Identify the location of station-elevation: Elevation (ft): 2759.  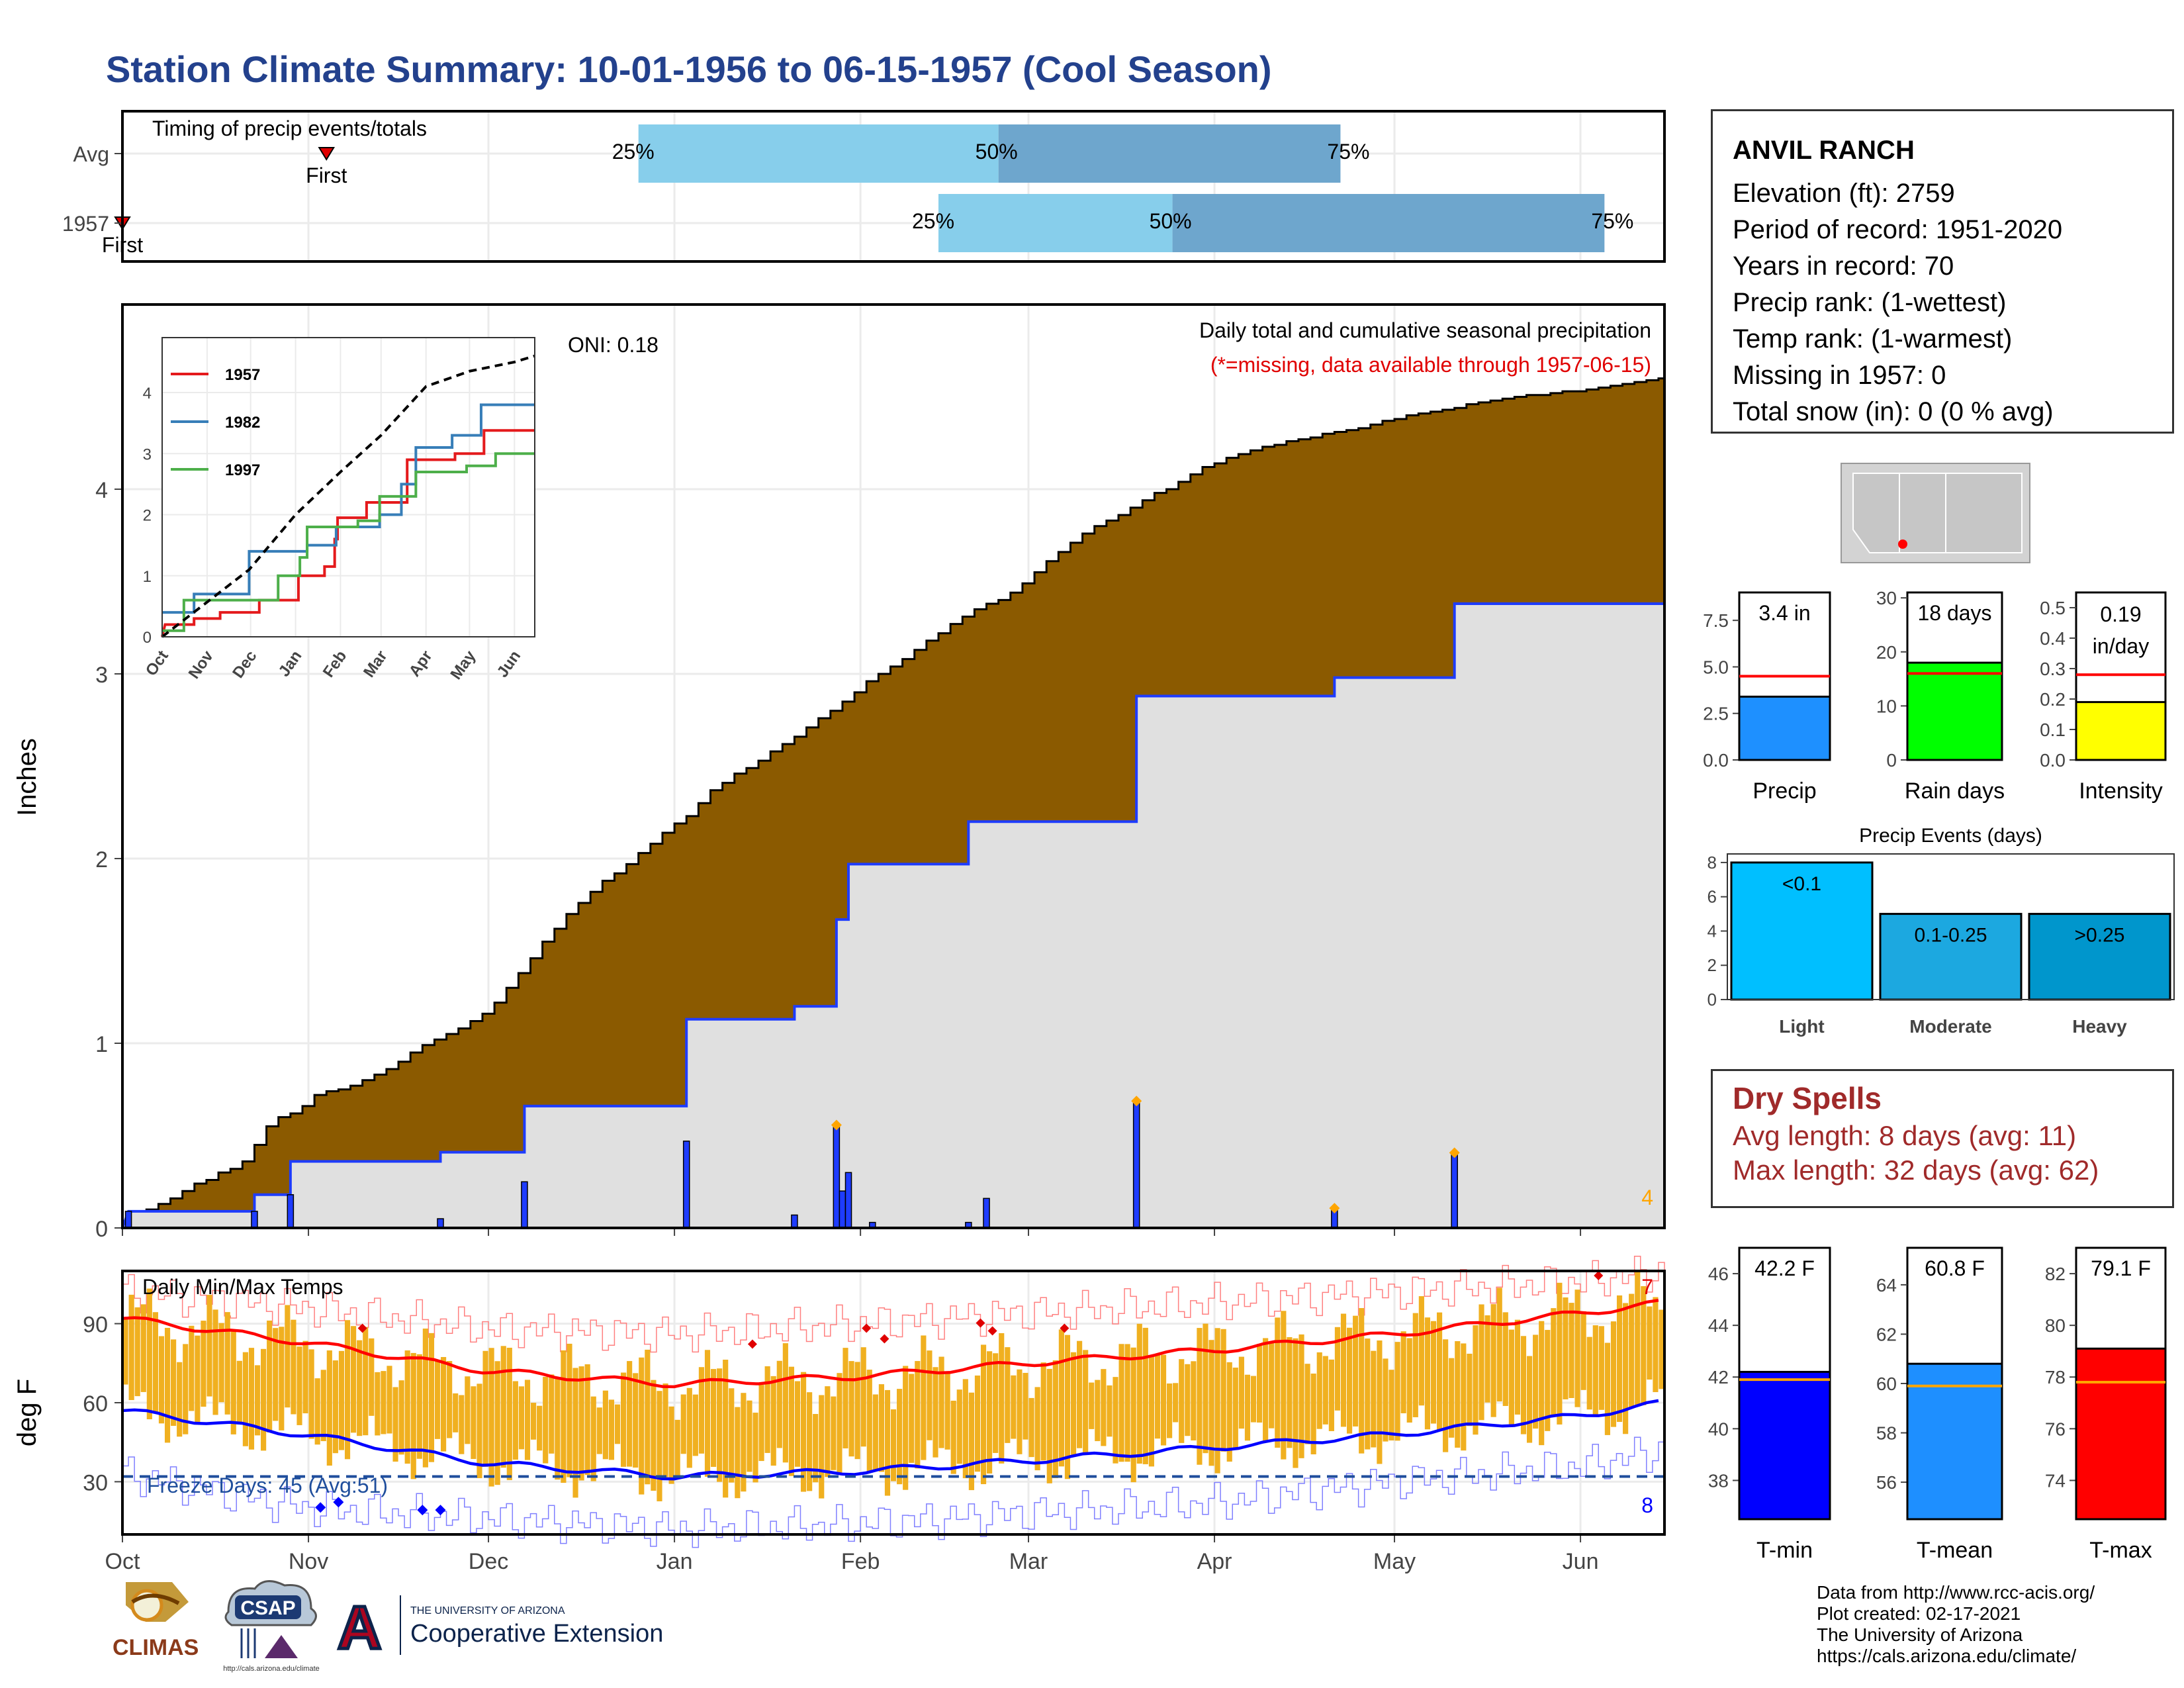
(1844, 193).